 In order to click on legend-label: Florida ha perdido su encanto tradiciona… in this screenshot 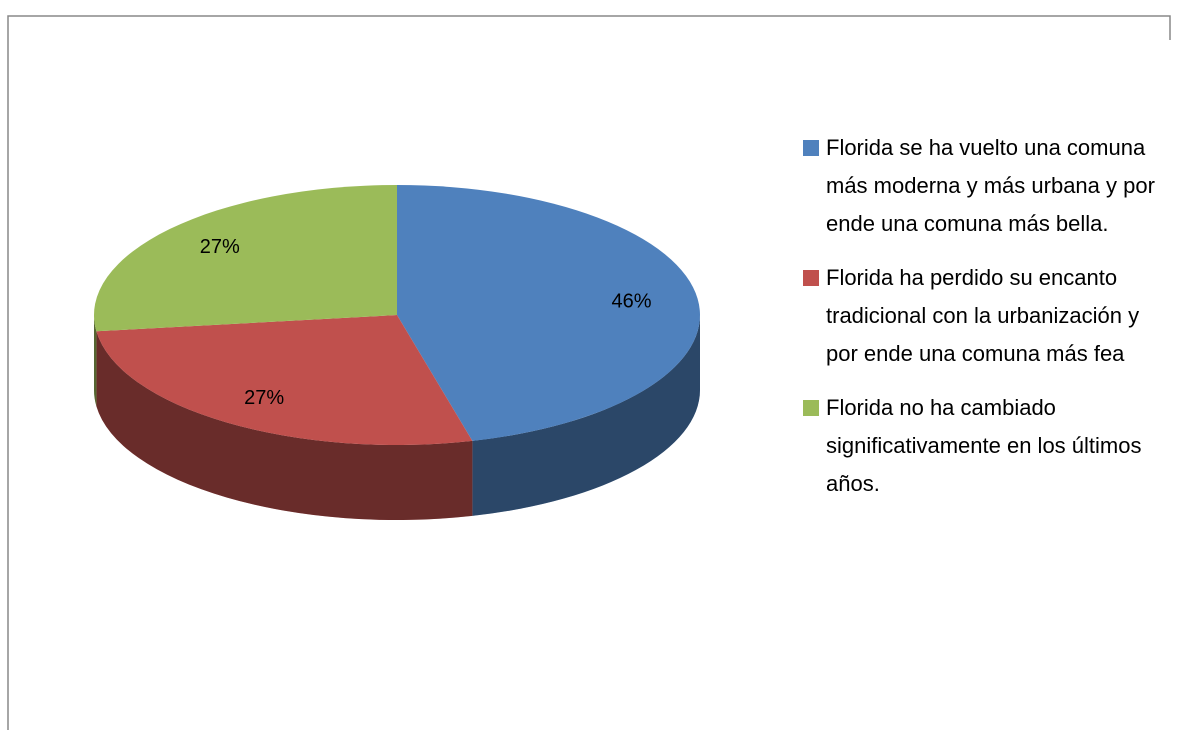, I will do `click(983, 315)`.